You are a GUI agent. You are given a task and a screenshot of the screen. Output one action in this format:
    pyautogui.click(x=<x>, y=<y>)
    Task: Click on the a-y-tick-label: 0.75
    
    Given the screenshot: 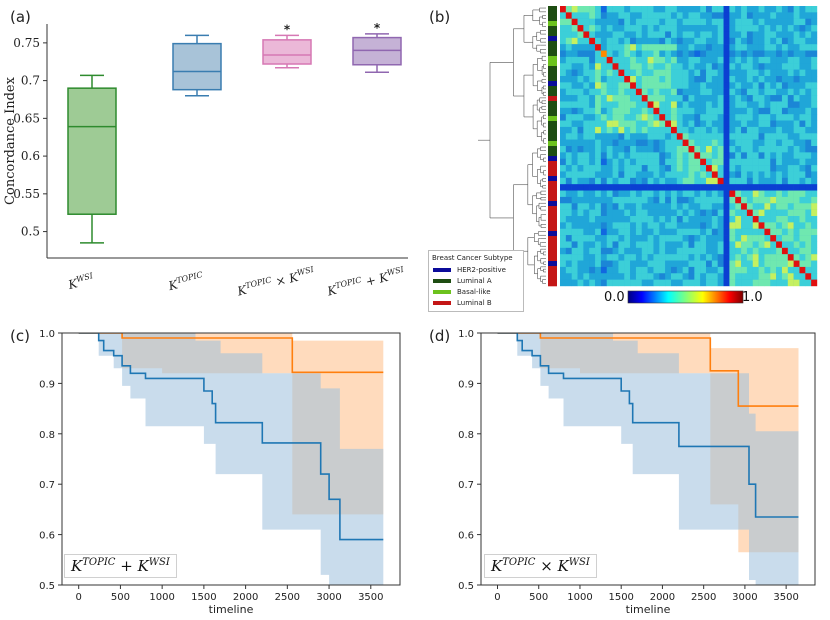 What is the action you would take?
    pyautogui.click(x=26, y=43)
    